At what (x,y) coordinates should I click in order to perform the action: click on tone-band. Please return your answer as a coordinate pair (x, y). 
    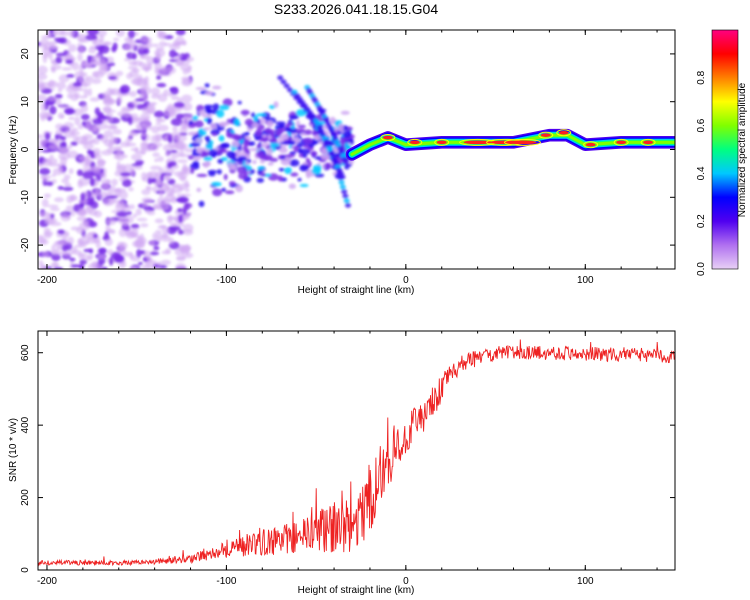
    Looking at the image, I should click on (510, 144).